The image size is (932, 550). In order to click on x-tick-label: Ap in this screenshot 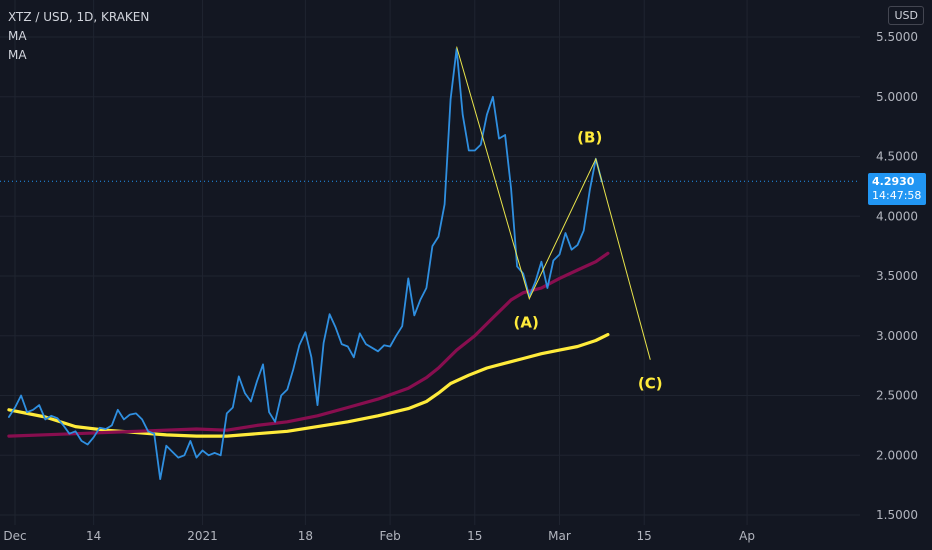, I will do `click(747, 536)`.